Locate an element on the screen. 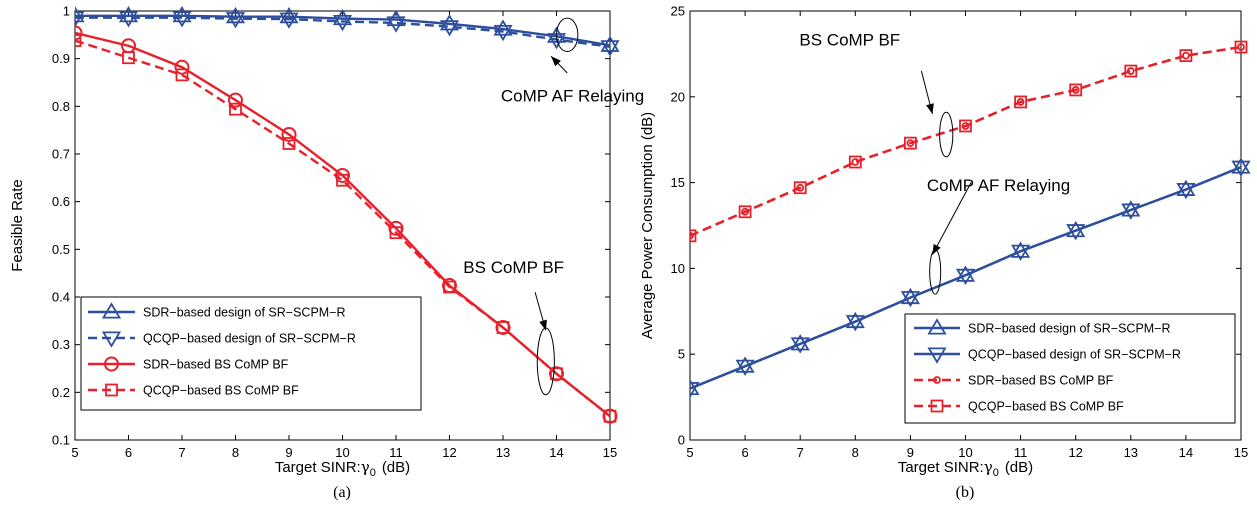 Image resolution: width=1257 pixels, height=522 pixels. y-tick-label: 0.8 is located at coordinates (61, 106).